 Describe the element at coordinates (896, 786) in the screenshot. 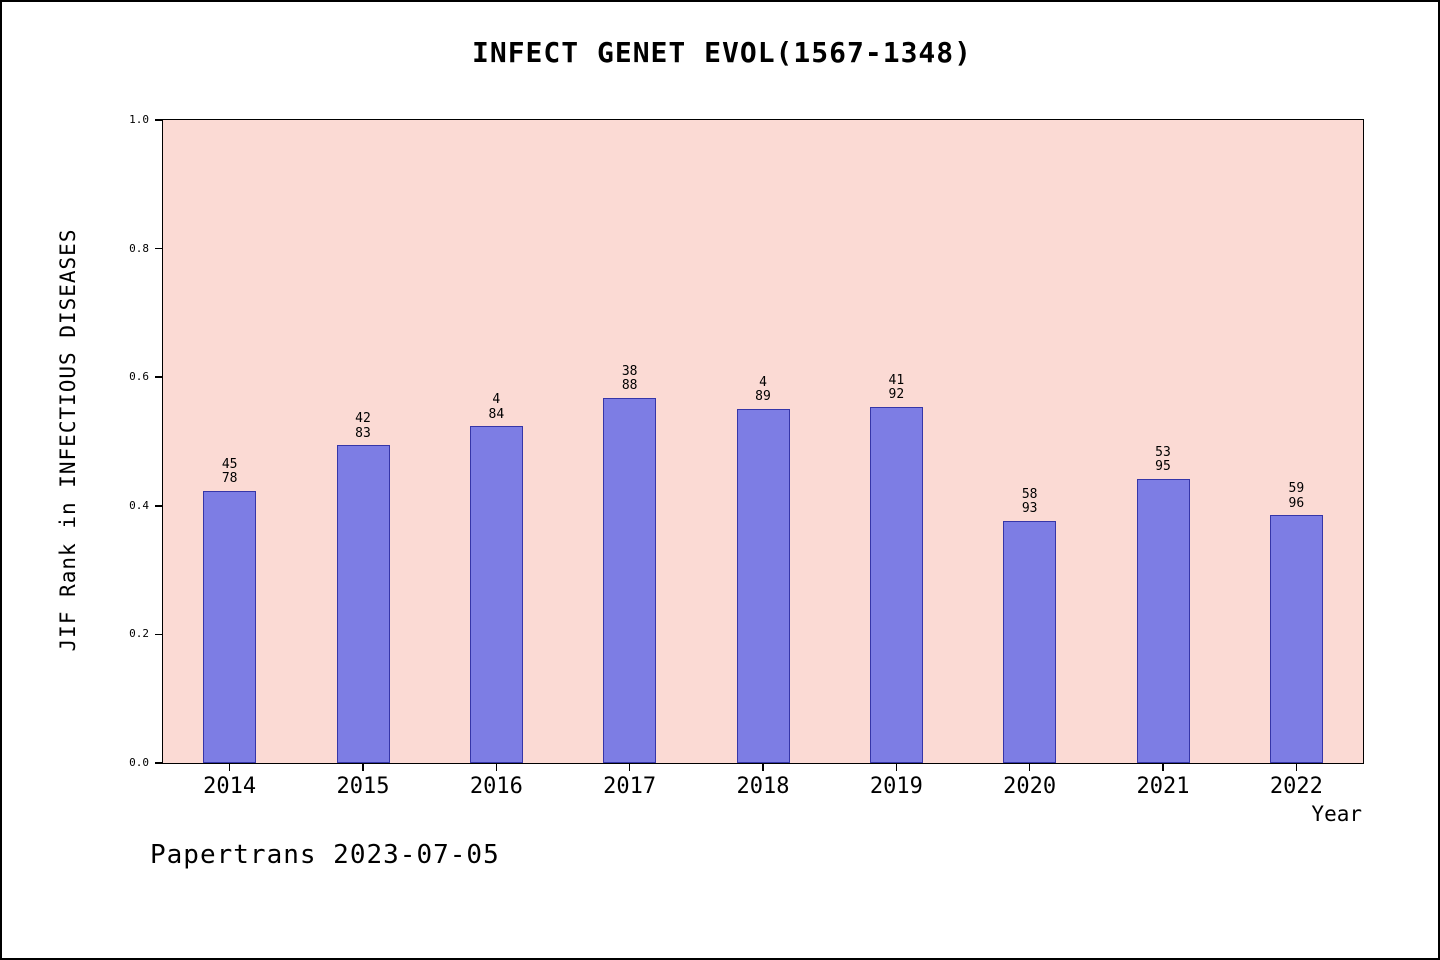

I see `x-tick-label-2019: 2019` at that location.